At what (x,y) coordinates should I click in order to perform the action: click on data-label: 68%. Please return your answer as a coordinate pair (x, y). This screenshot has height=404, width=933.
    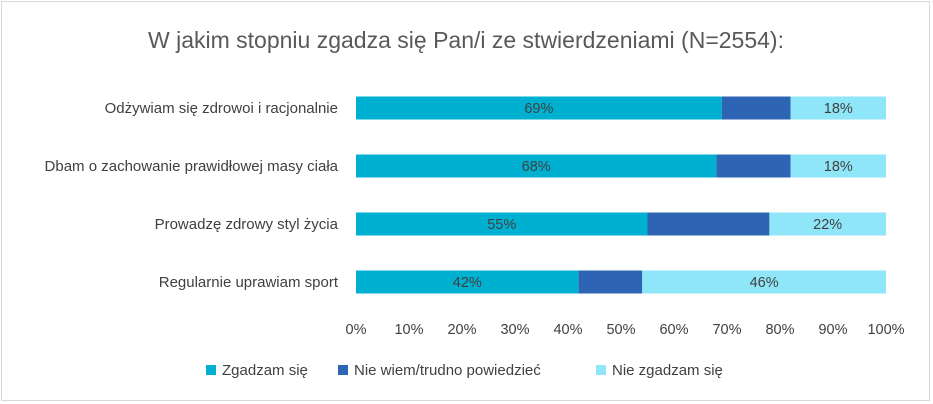
    Looking at the image, I should click on (536, 167).